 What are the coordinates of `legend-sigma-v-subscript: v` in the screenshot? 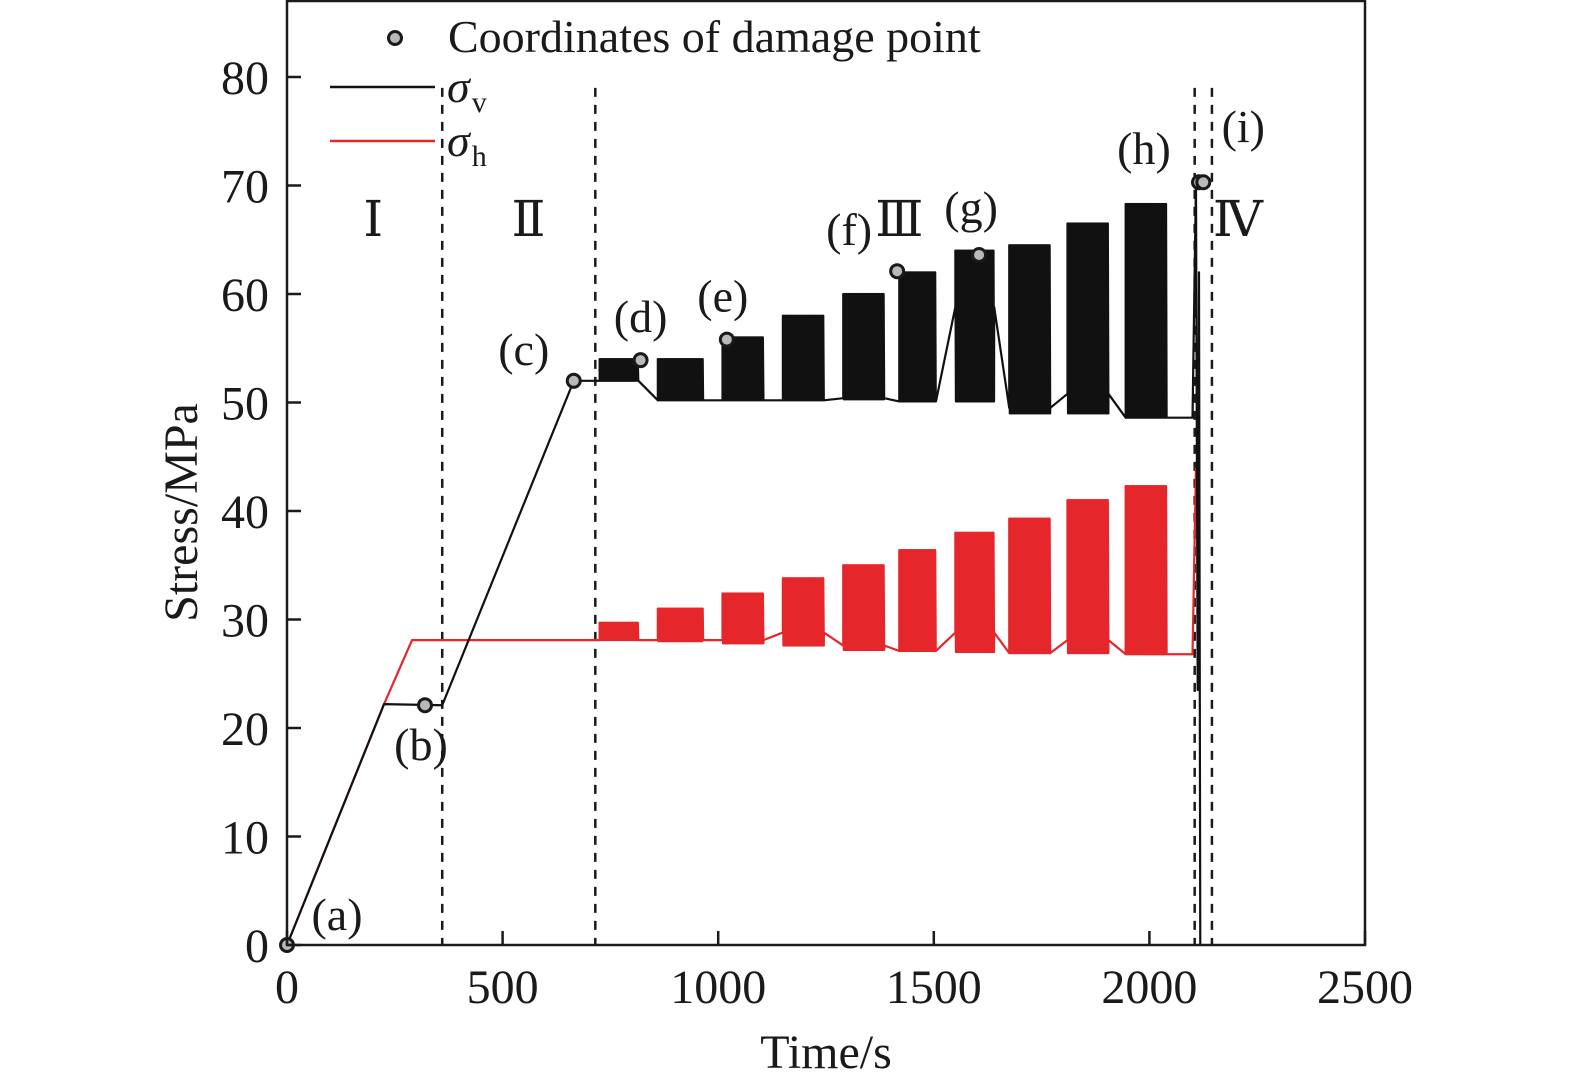 It's located at (479, 102).